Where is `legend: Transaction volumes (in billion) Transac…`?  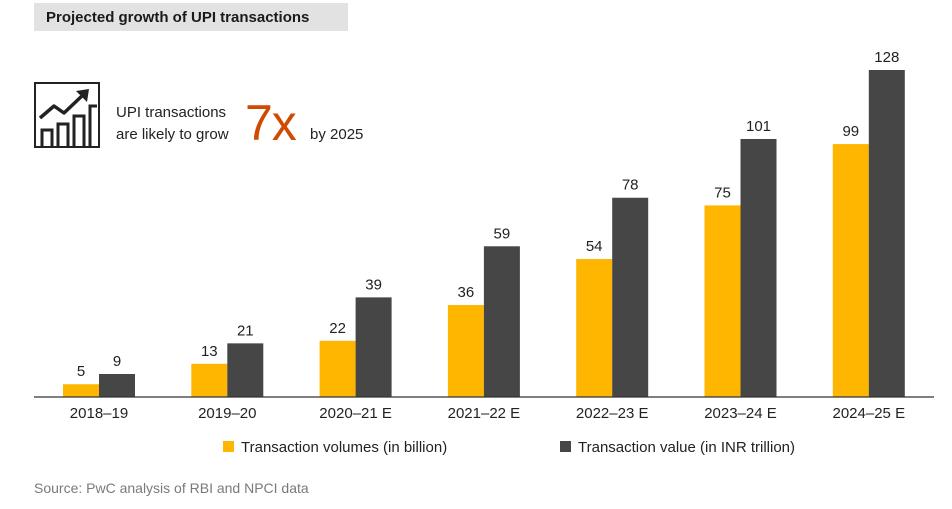 legend: Transaction volumes (in billion) Transac… is located at coordinates (509, 447).